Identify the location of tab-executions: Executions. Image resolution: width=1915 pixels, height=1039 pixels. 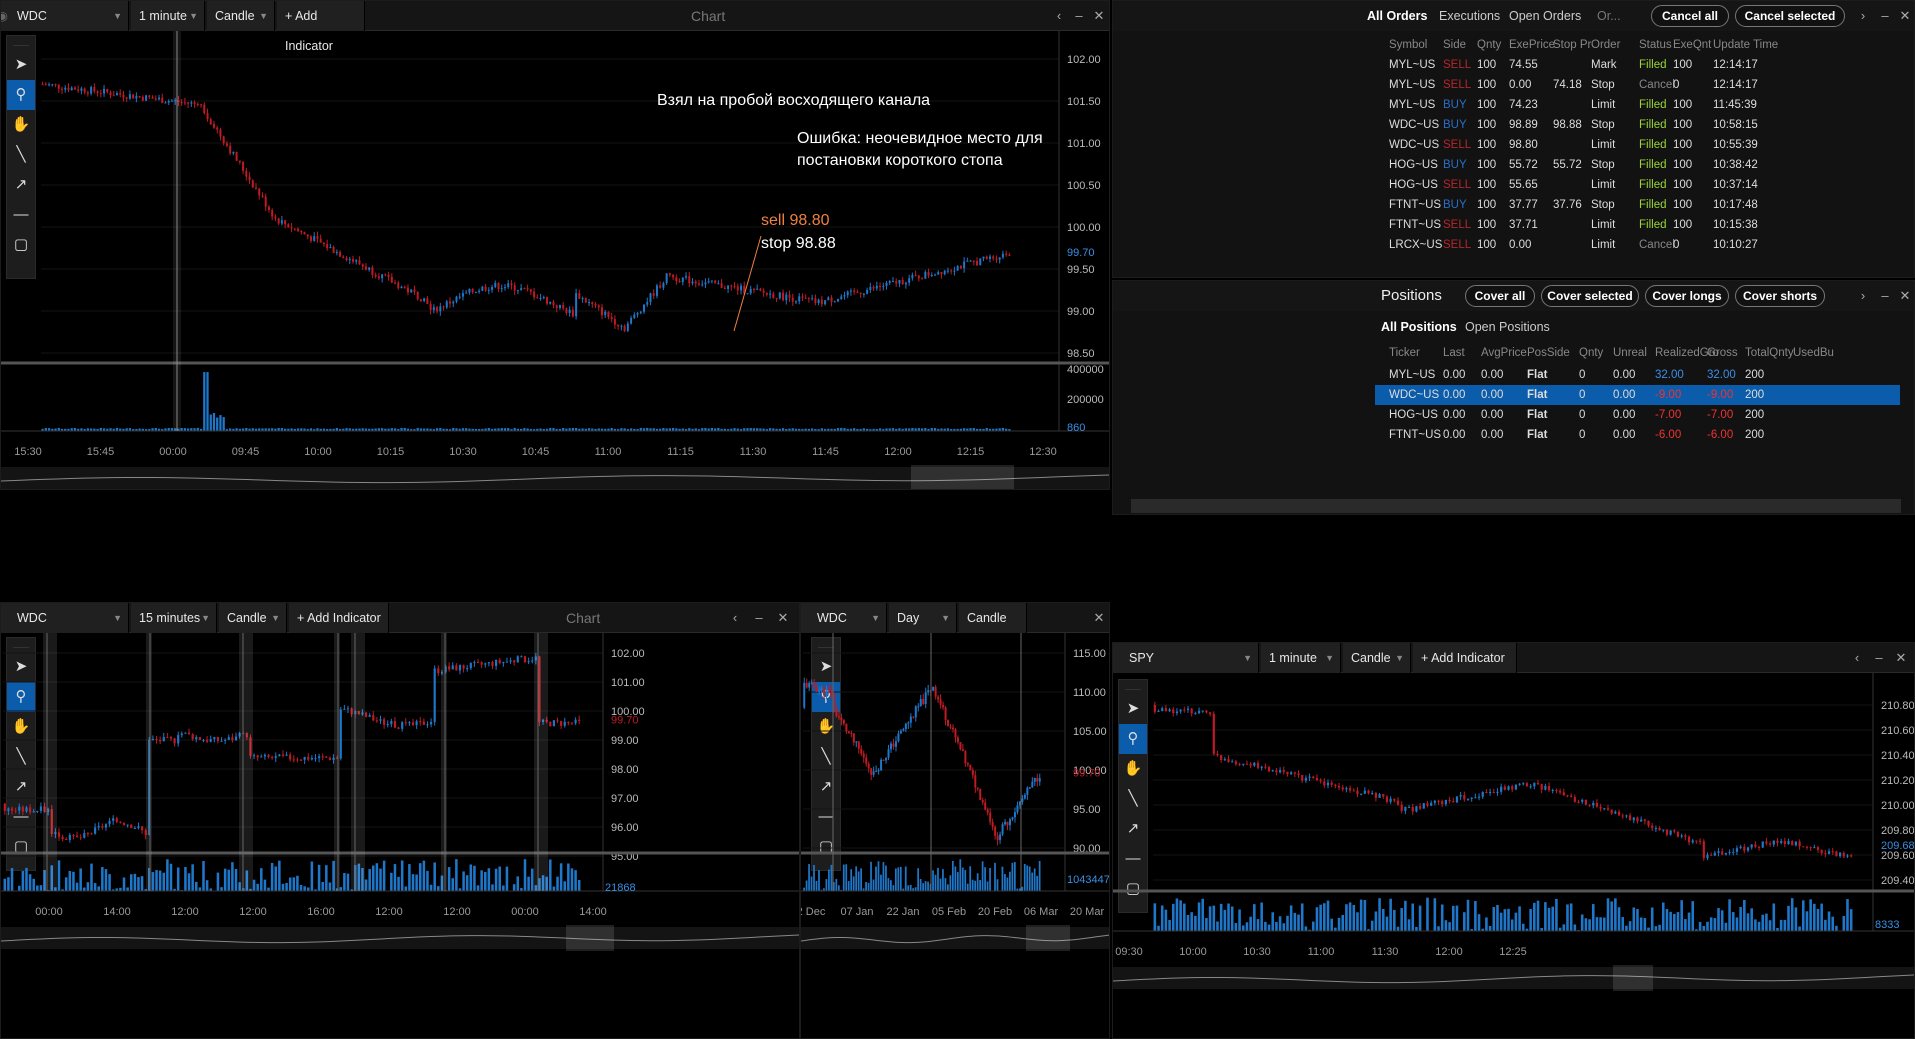
(1470, 16).